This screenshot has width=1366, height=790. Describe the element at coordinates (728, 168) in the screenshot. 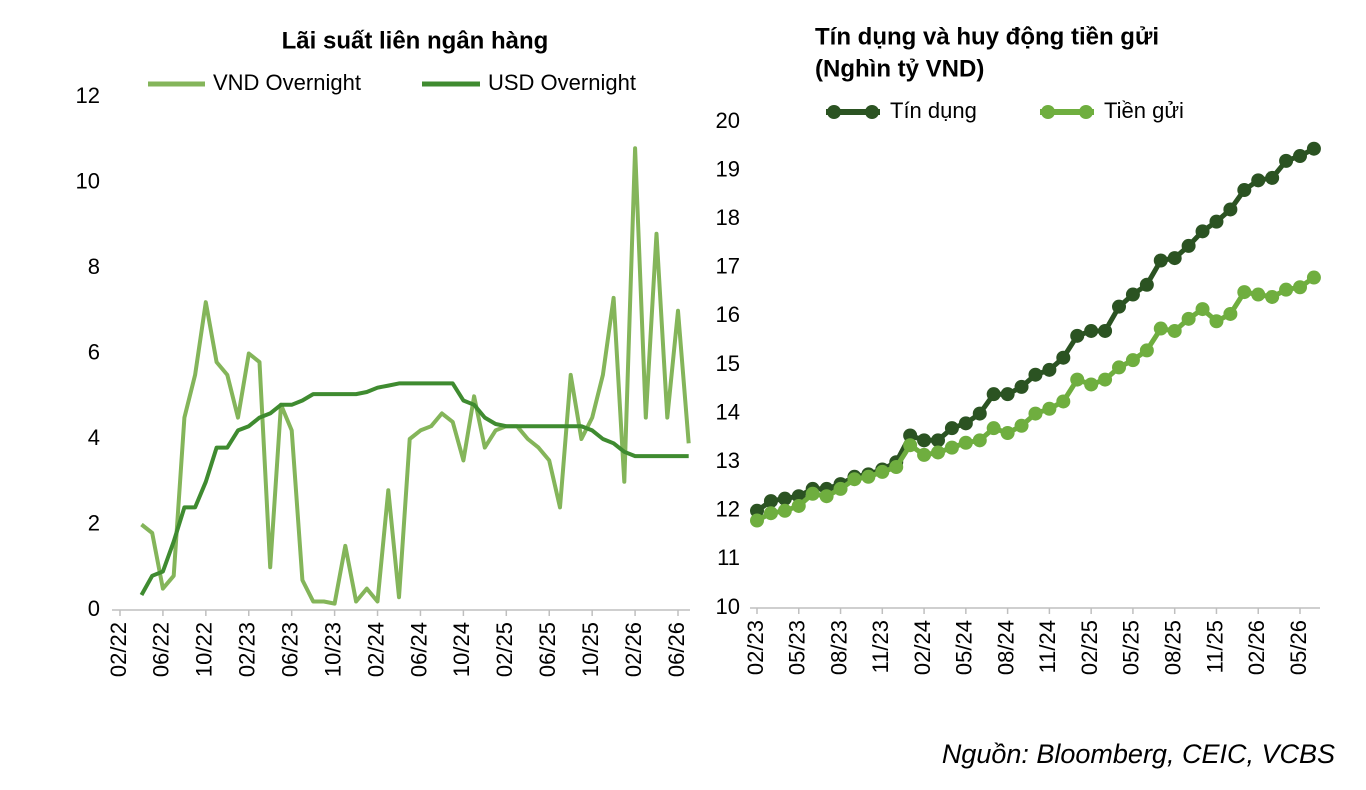

I see `y-tick-label: 19` at that location.